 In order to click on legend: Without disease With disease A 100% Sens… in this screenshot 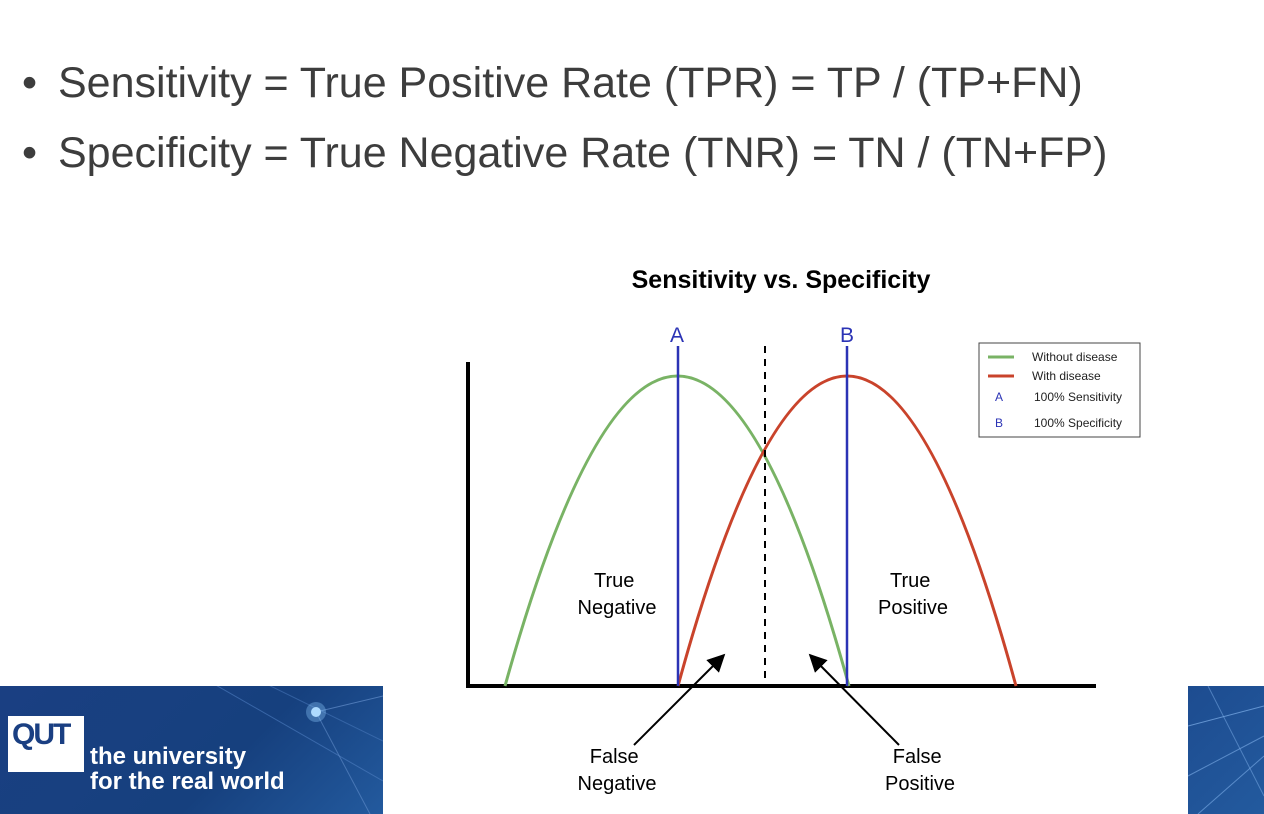, I will do `click(1059, 390)`.